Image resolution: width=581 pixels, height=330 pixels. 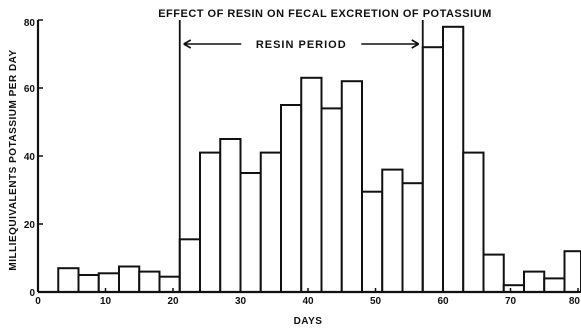 I want to click on x-tick-label: 40, so click(x=308, y=301).